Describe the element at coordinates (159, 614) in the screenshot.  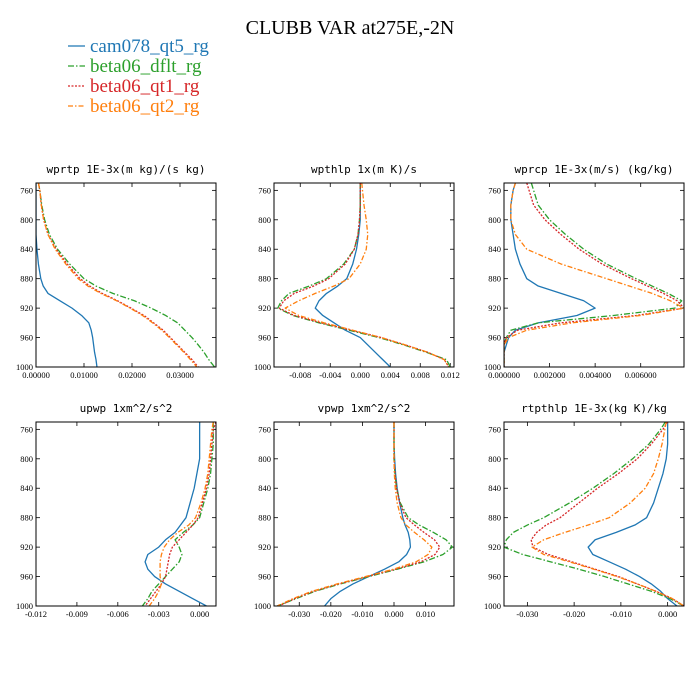
I see `x-tick-label: -0.003` at that location.